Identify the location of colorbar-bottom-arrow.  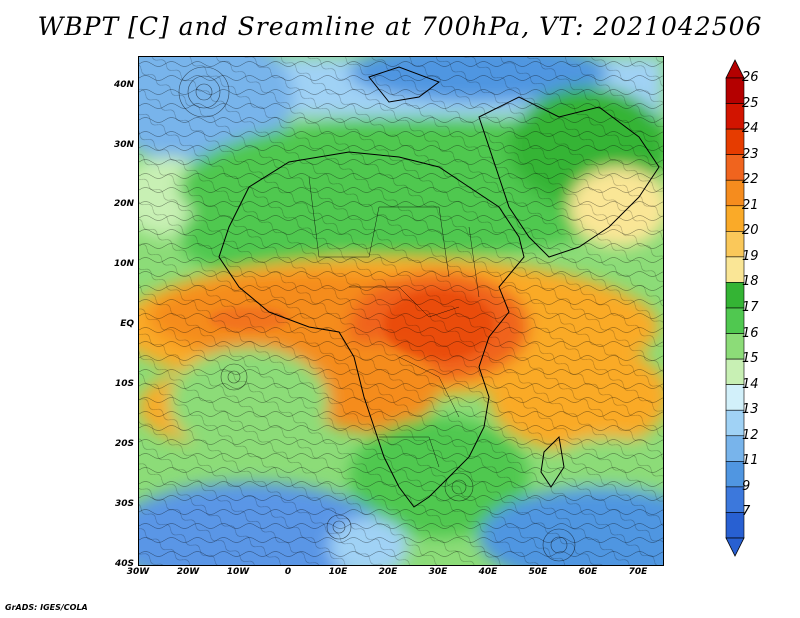
(735, 547).